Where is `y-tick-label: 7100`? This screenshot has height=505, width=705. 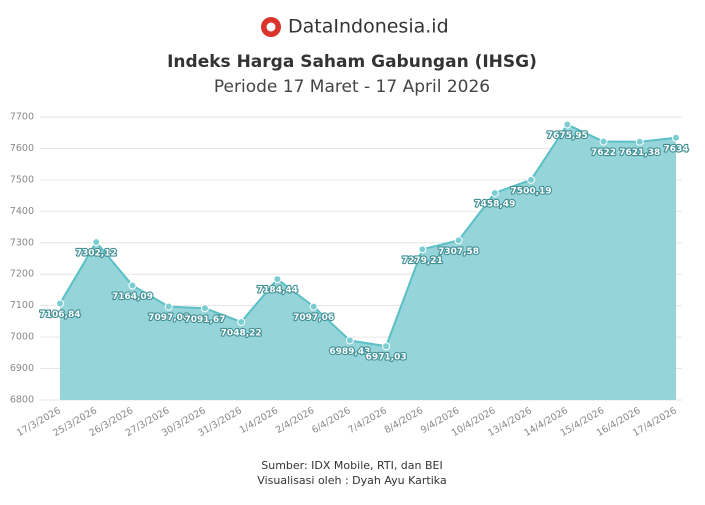 y-tick-label: 7100 is located at coordinates (22, 305).